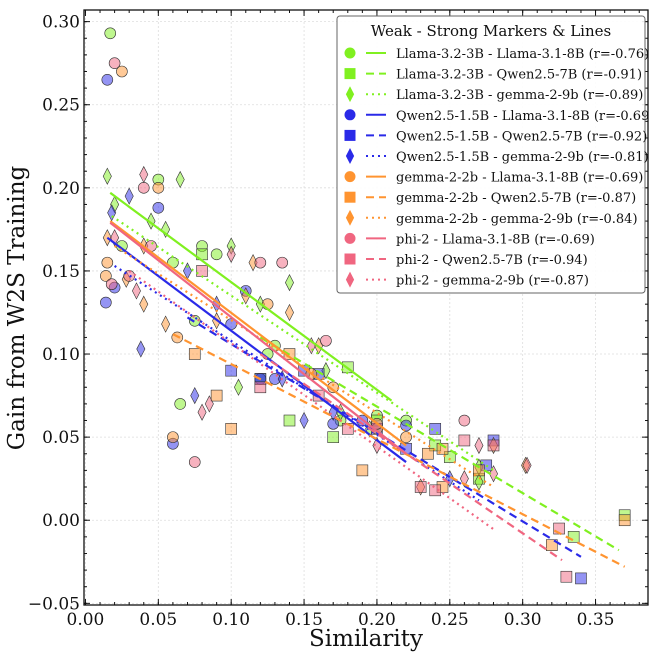 This screenshot has width=650, height=653. Describe the element at coordinates (523, 620) in the screenshot. I see `x-tick-label: 0.30` at that location.